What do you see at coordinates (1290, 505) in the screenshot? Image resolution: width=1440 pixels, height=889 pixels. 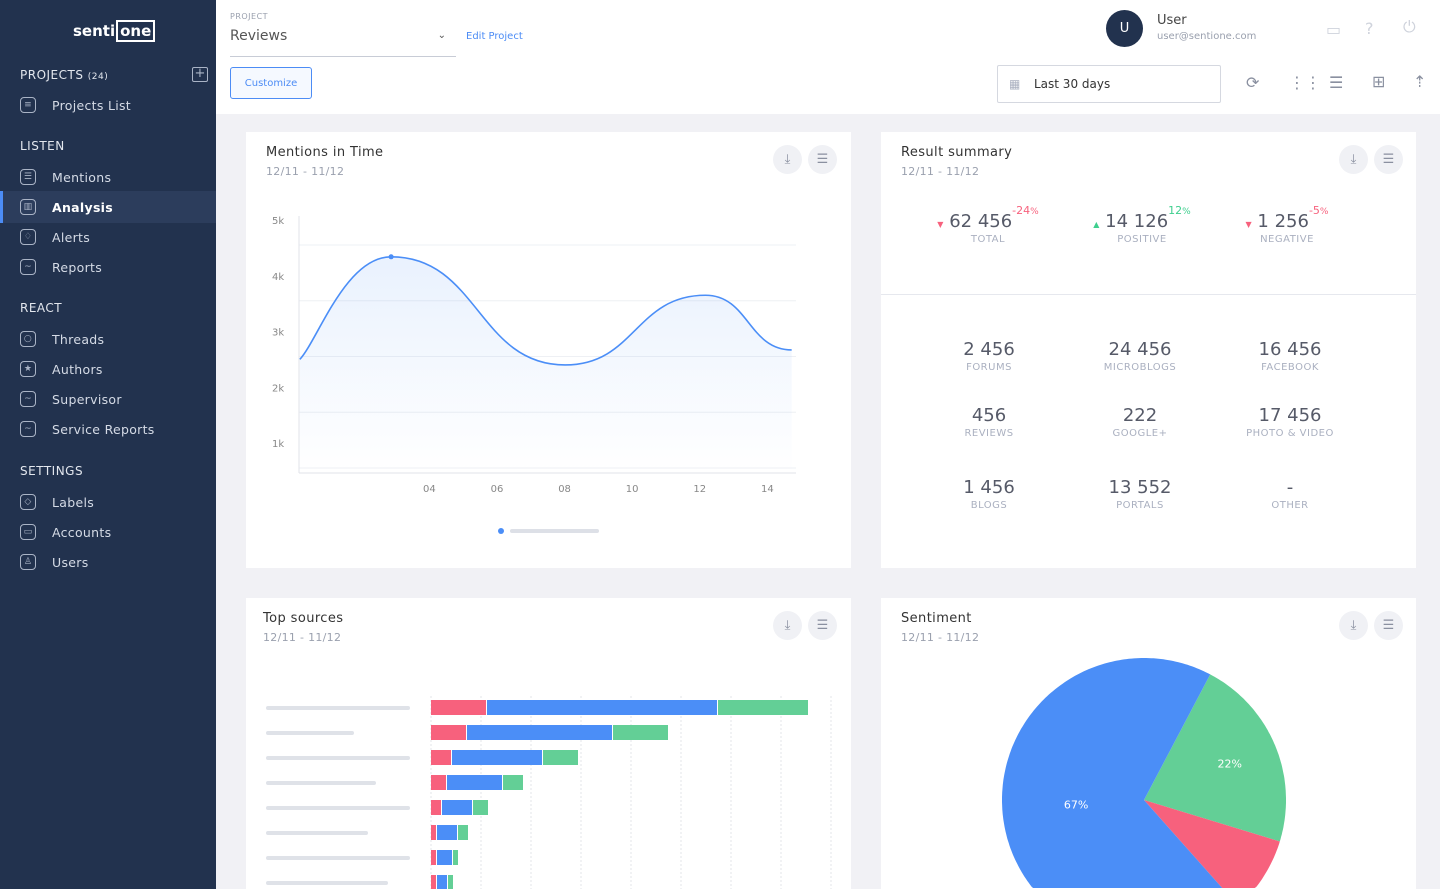 I see `stat-label: OTHER` at bounding box center [1290, 505].